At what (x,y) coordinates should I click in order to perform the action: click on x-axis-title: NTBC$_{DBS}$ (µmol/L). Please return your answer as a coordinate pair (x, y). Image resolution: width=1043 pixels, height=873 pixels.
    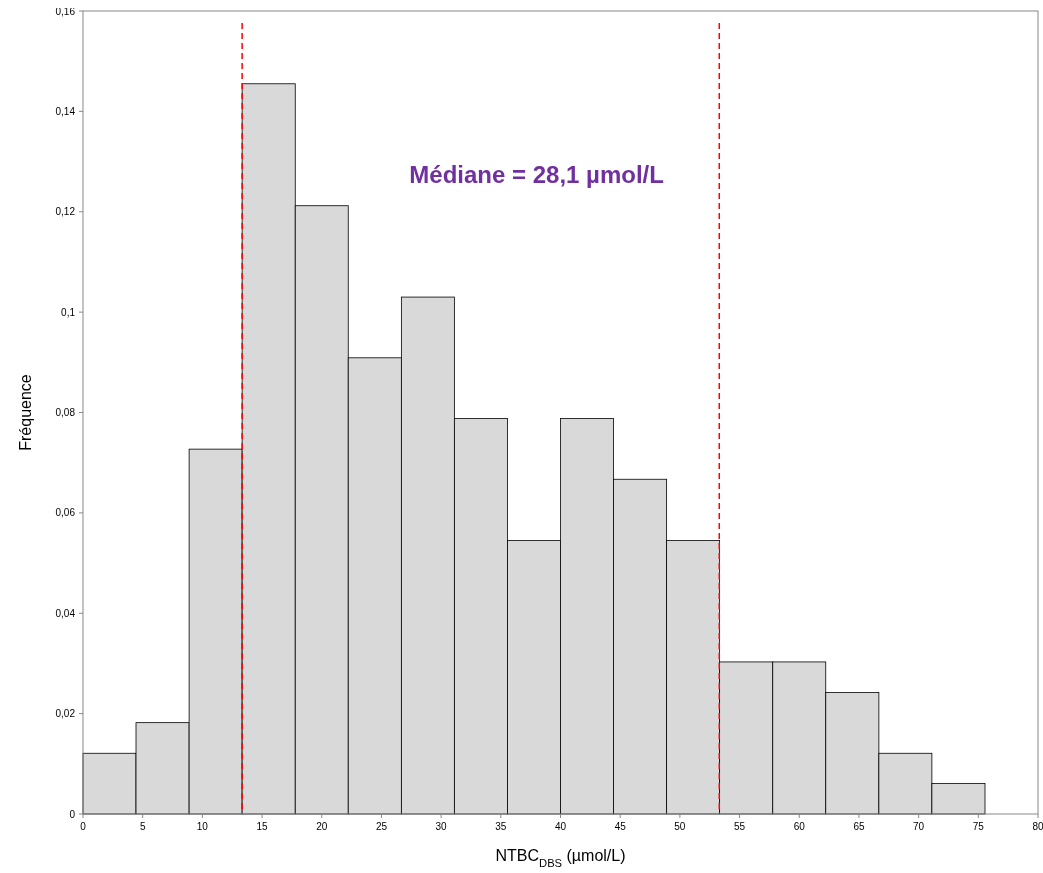
    Looking at the image, I should click on (560, 858).